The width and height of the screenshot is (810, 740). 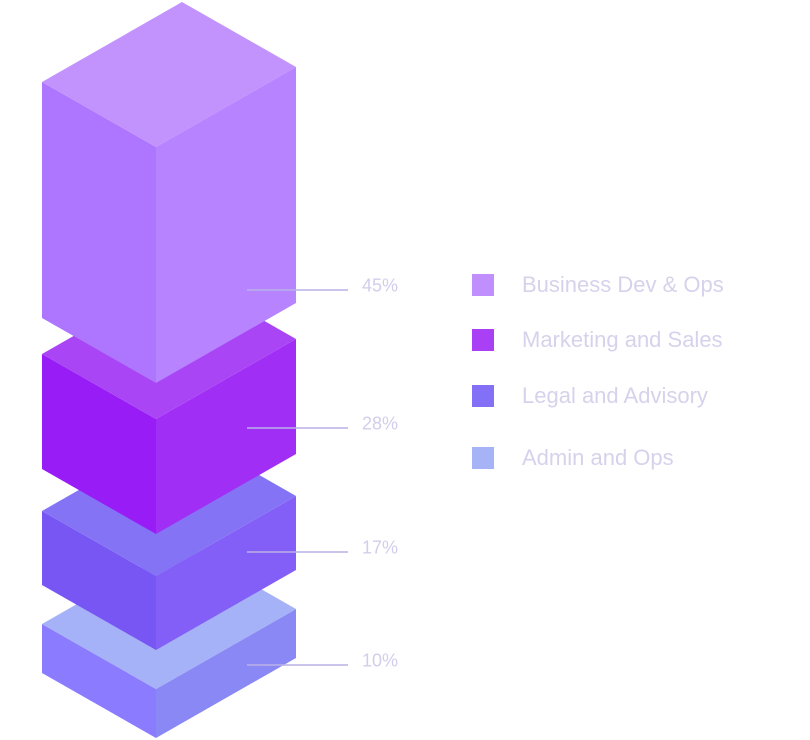 What do you see at coordinates (380, 547) in the screenshot?
I see `data-label: 17%` at bounding box center [380, 547].